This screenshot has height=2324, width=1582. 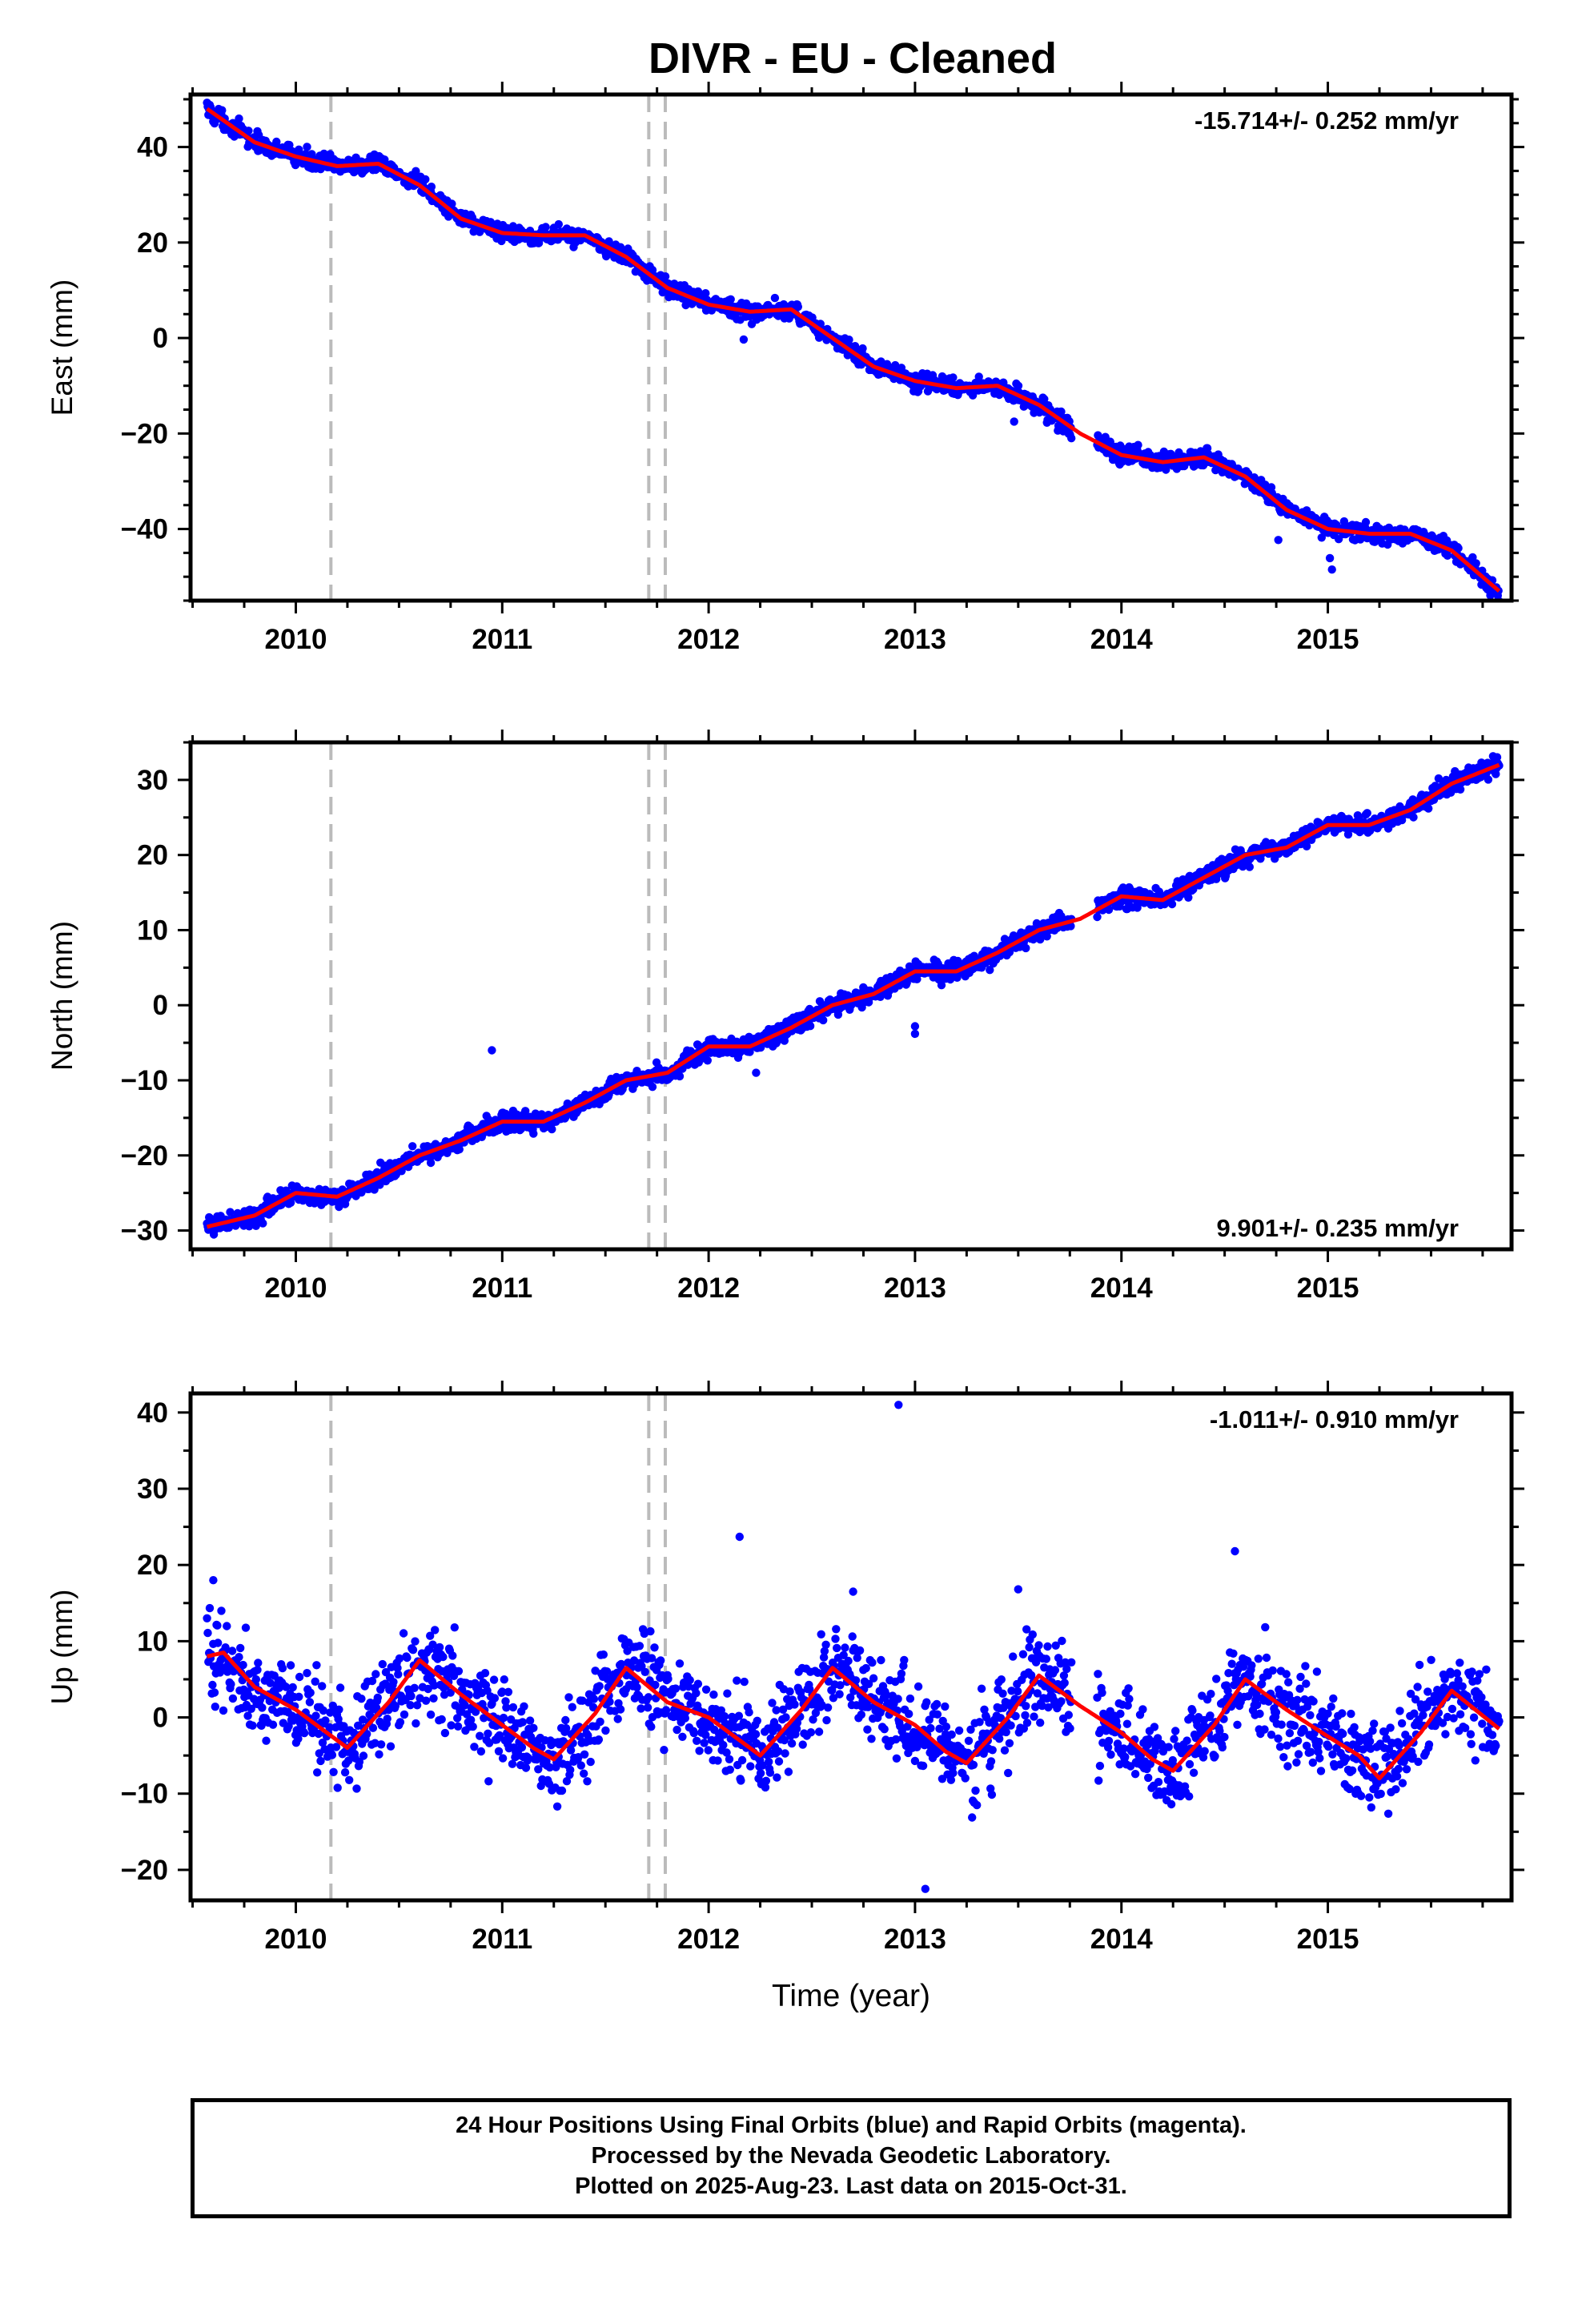 I want to click on y-tick-label: −30, so click(x=144, y=1231).